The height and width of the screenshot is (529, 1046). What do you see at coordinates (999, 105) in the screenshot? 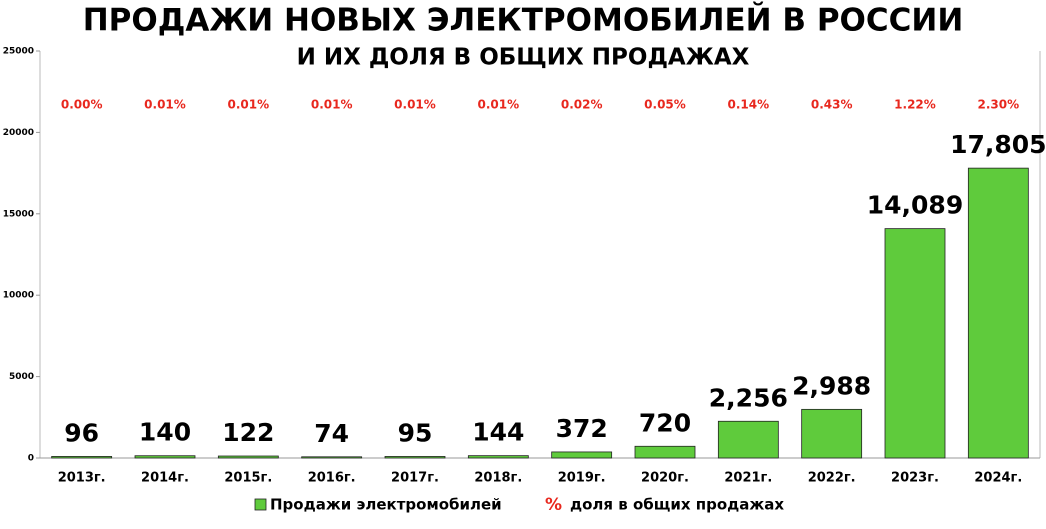
I see `share-label: 2.30%` at bounding box center [999, 105].